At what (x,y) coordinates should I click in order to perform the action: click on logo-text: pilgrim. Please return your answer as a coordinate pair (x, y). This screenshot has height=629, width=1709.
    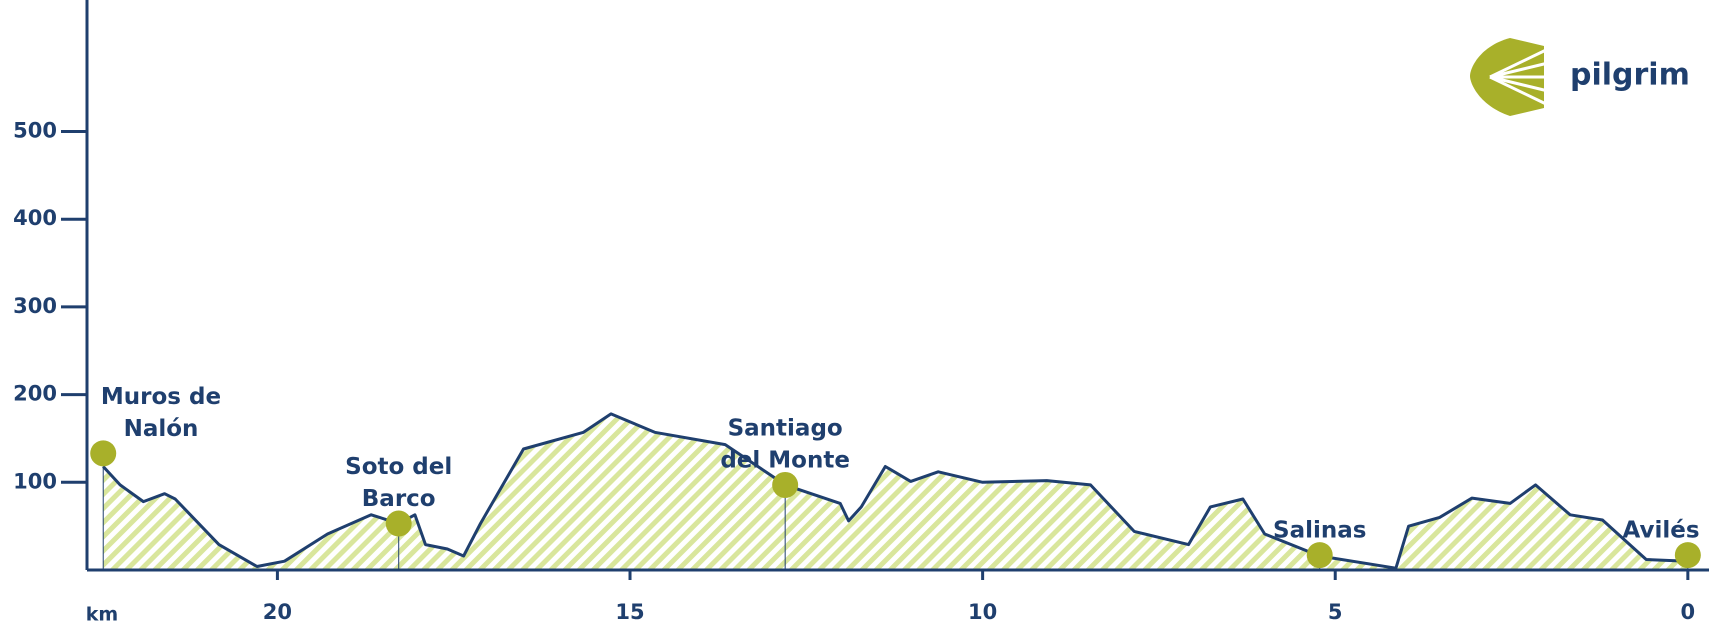
    Looking at the image, I should click on (1630, 75).